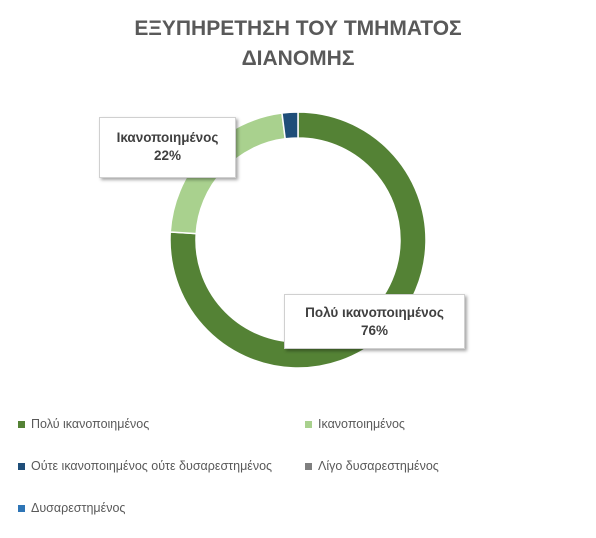 The width and height of the screenshot is (596, 538). I want to click on data-label-poly-value: 76%, so click(374, 330).